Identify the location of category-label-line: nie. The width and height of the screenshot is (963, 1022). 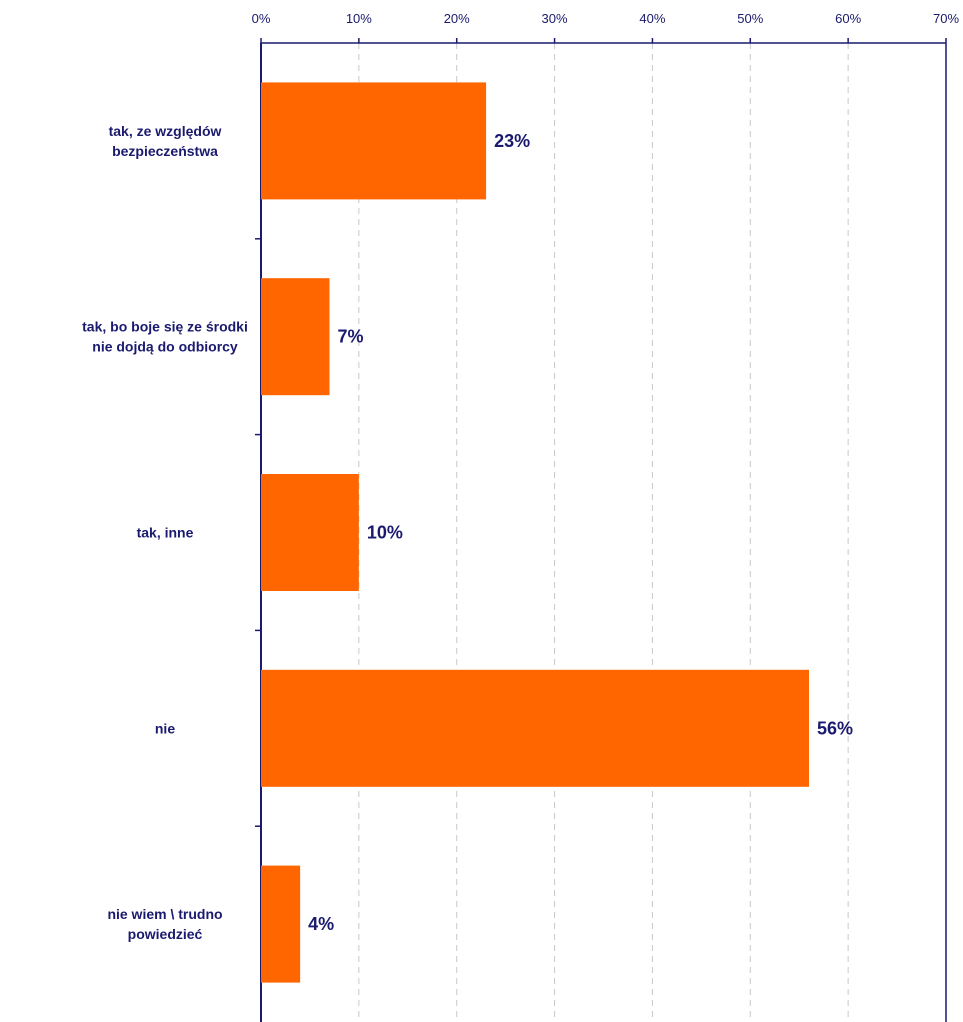
(165, 728).